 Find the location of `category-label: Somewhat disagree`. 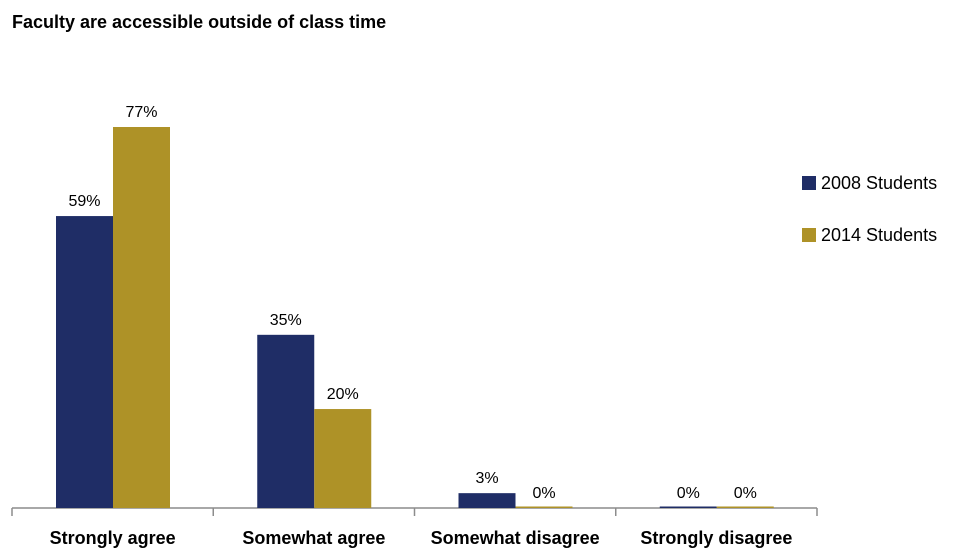

category-label: Somewhat disagree is located at coordinates (515, 538).